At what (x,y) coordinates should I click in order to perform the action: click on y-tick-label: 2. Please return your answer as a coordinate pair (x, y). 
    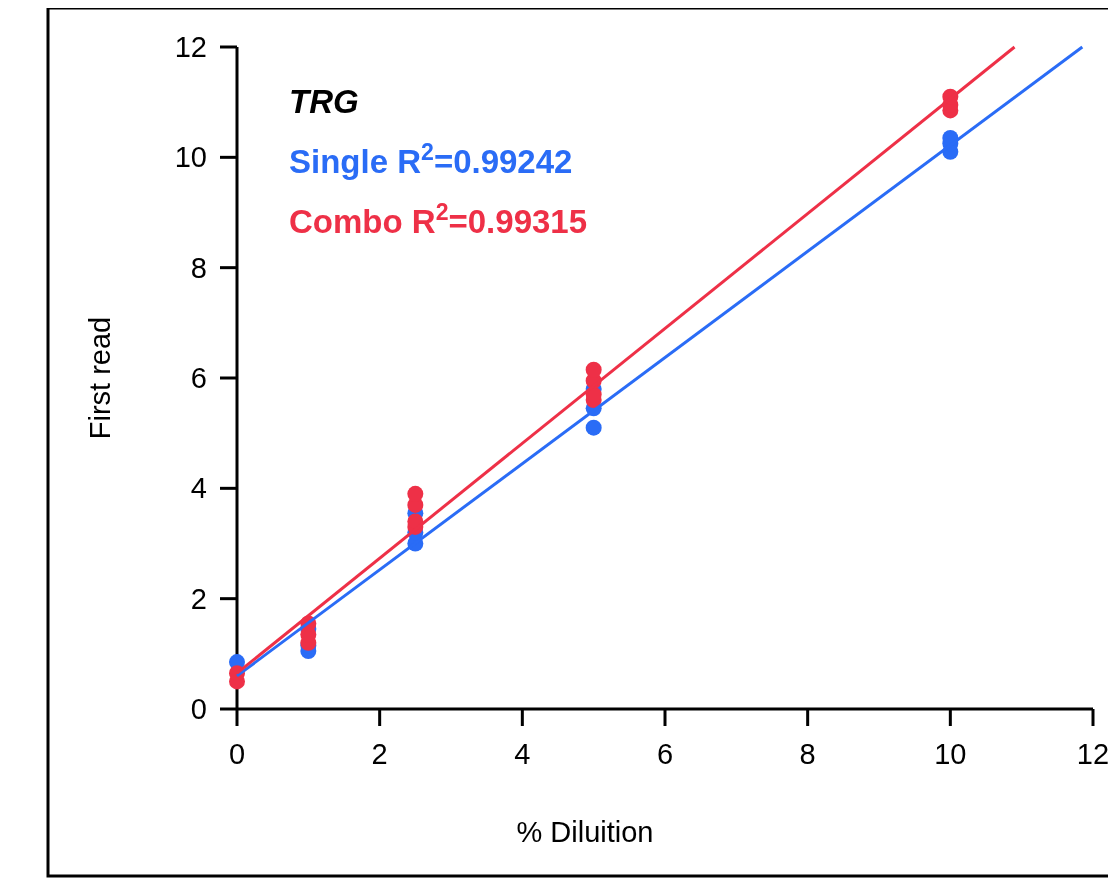
    Looking at the image, I should click on (198, 598).